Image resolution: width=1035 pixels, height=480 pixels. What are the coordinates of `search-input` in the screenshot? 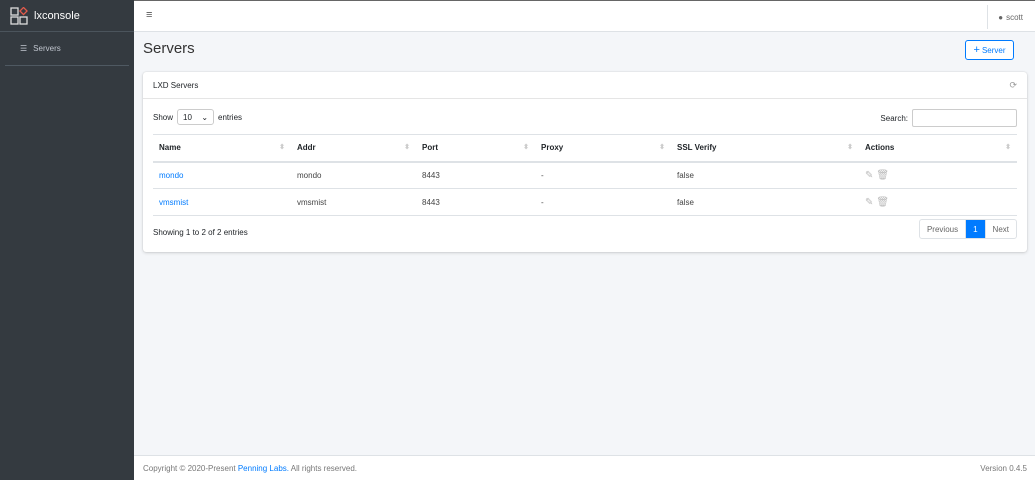 It's located at (964, 118).